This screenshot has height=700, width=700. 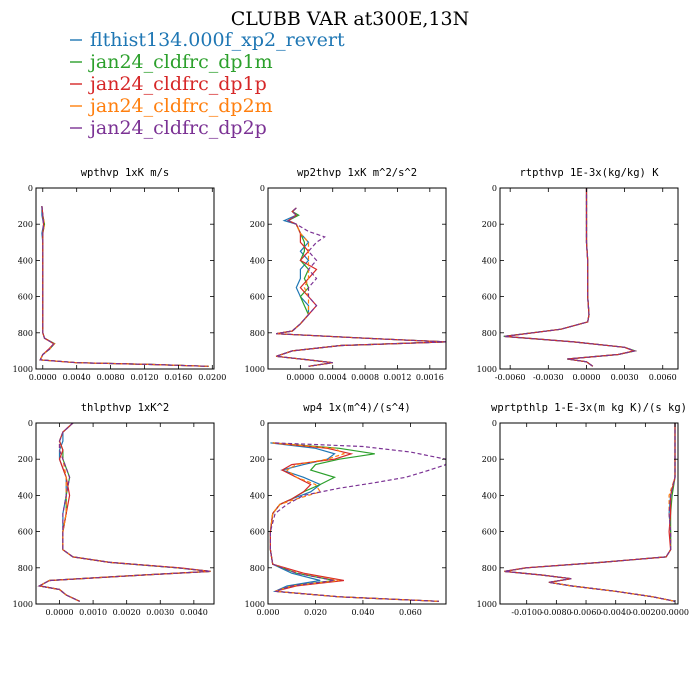 I want to click on x-tick-label: 0.0200, so click(x=212, y=377).